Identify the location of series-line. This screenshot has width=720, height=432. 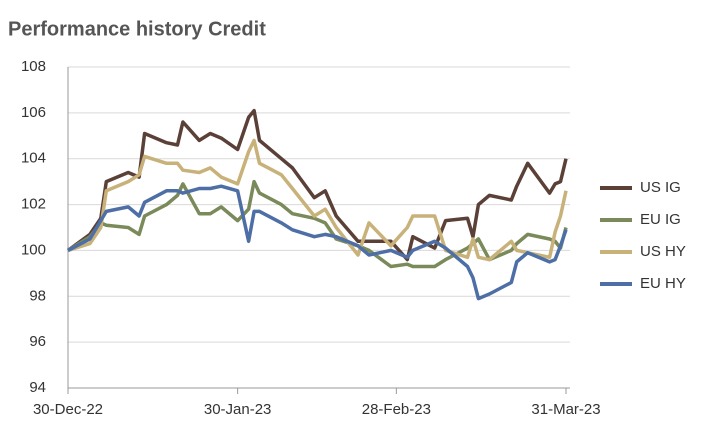
(317, 224).